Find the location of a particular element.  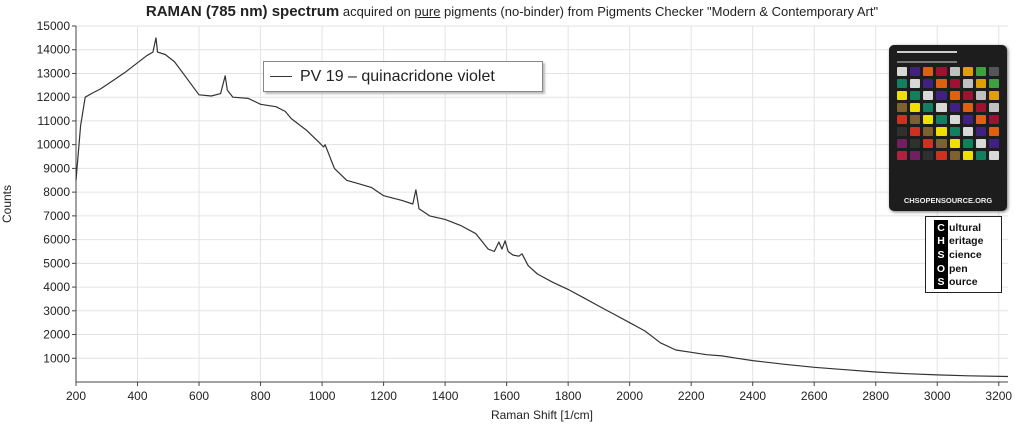

y-tick-label: 15000 is located at coordinates (54, 26).